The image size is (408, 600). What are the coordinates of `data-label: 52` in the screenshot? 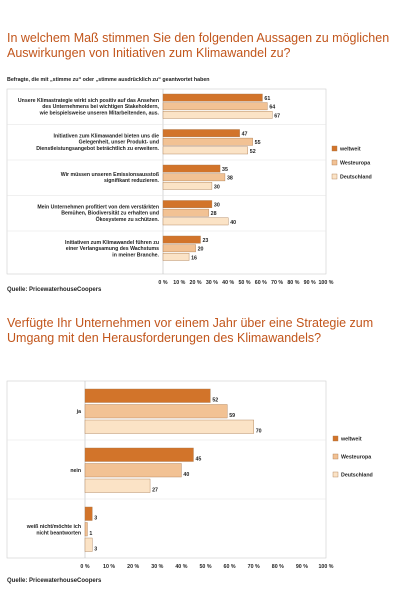 It's located at (215, 400).